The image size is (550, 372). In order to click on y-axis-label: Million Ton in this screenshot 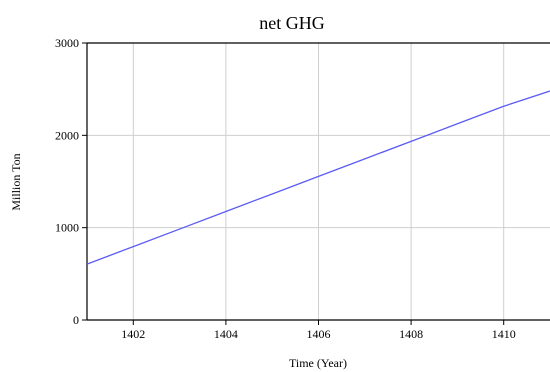, I will do `click(16, 181)`.